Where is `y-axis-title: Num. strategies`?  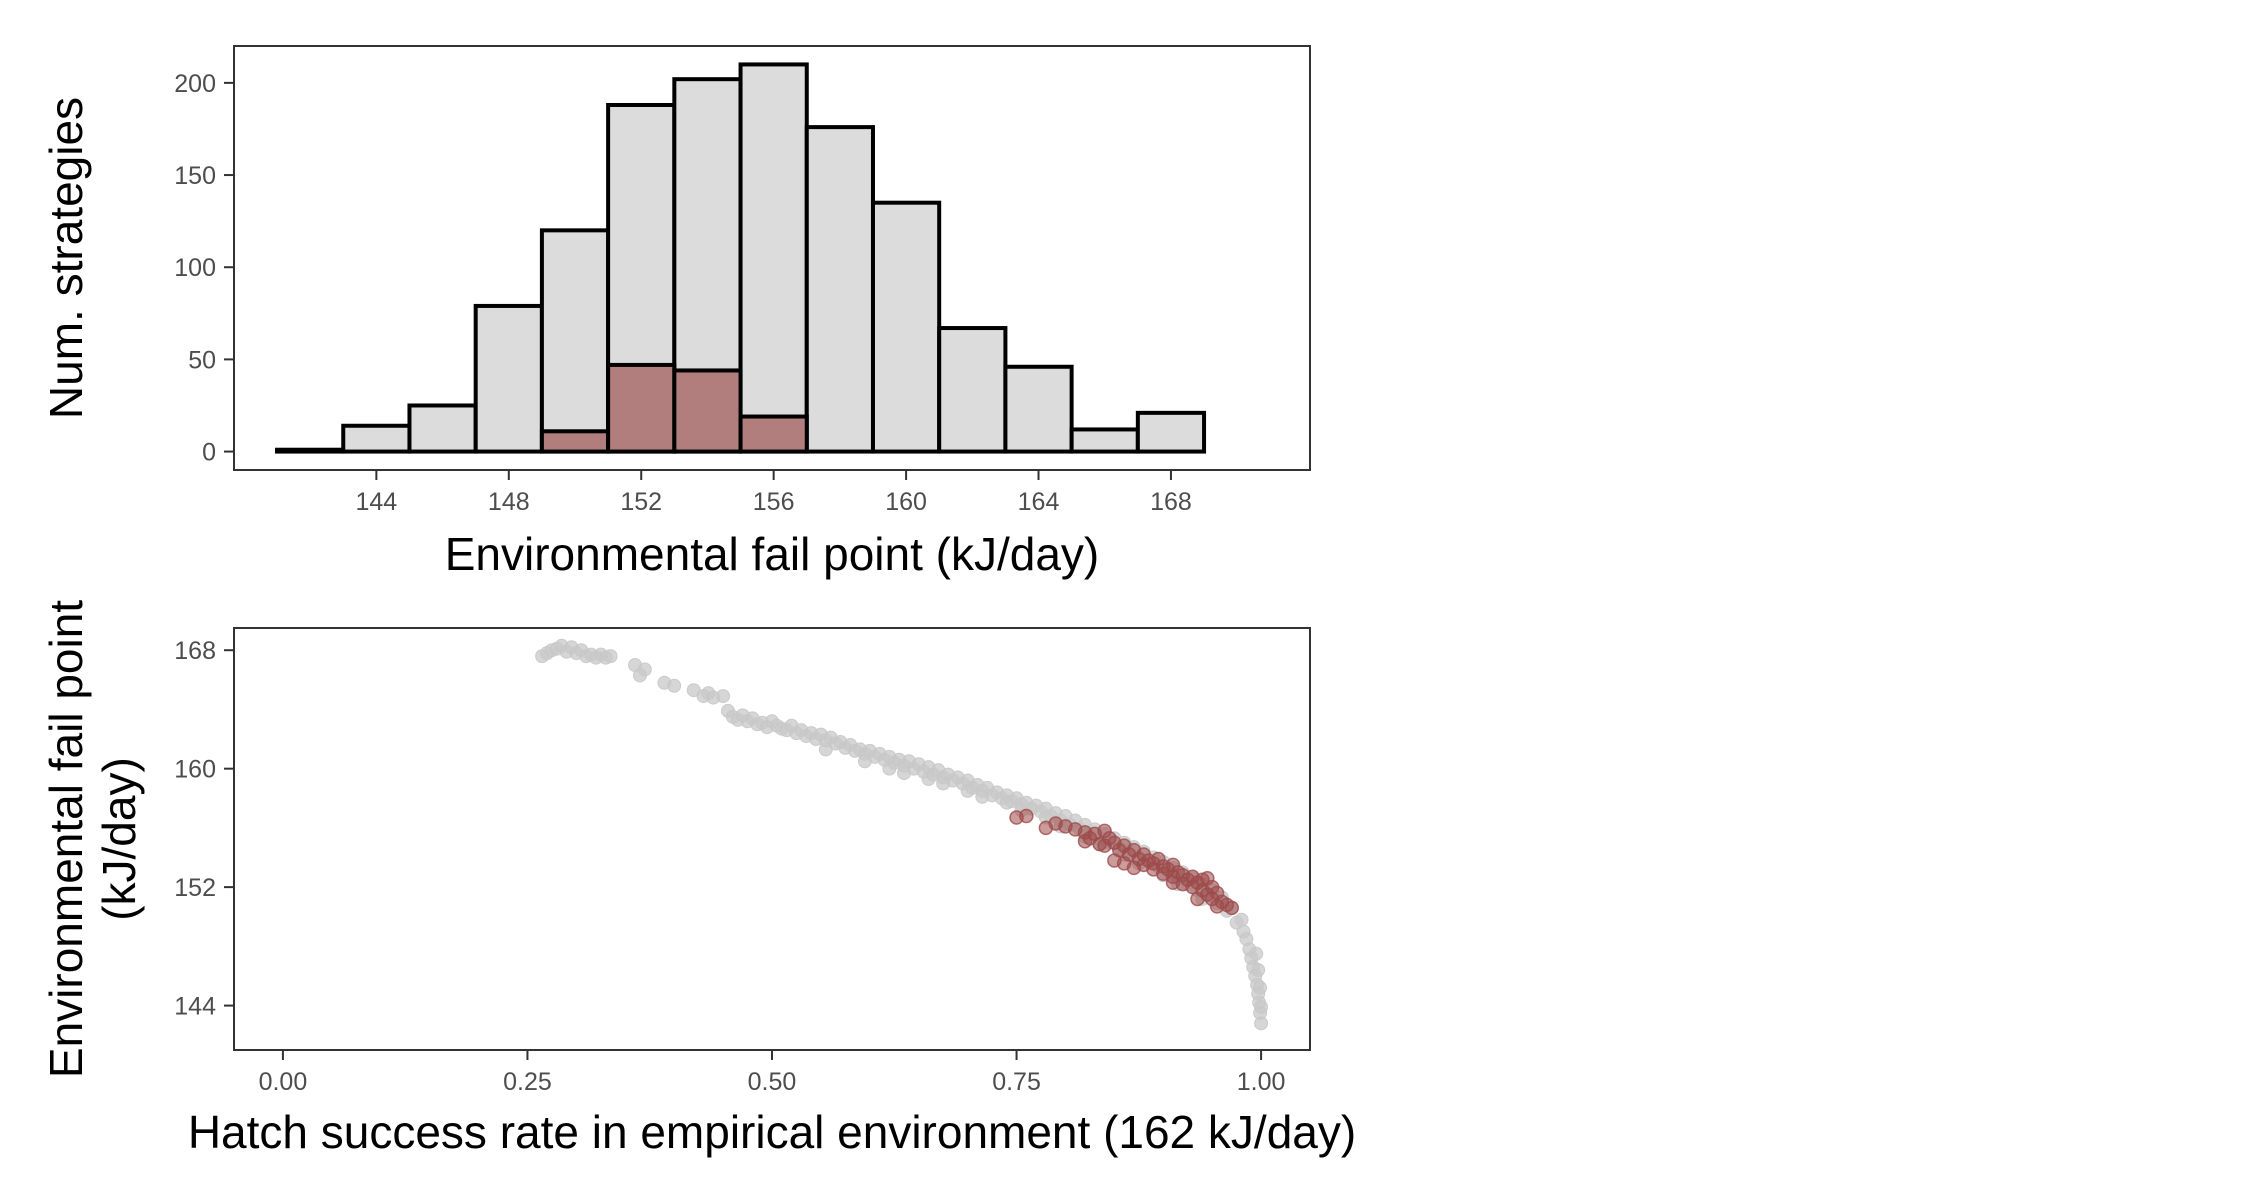 y-axis-title: Num. strategies is located at coordinates (66, 258).